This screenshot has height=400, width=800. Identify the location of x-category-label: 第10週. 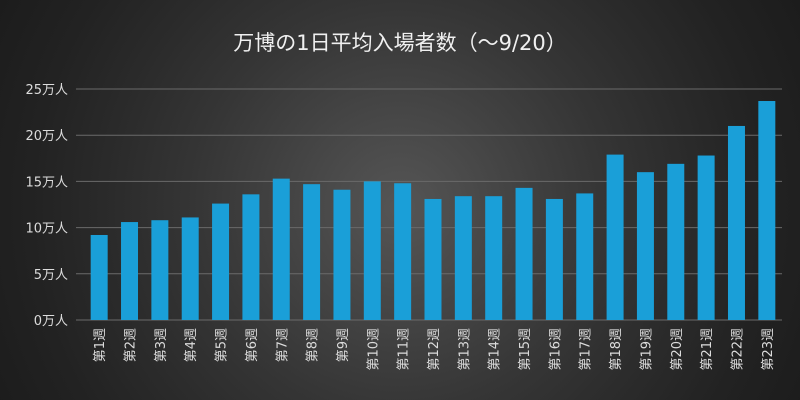
(373, 349).